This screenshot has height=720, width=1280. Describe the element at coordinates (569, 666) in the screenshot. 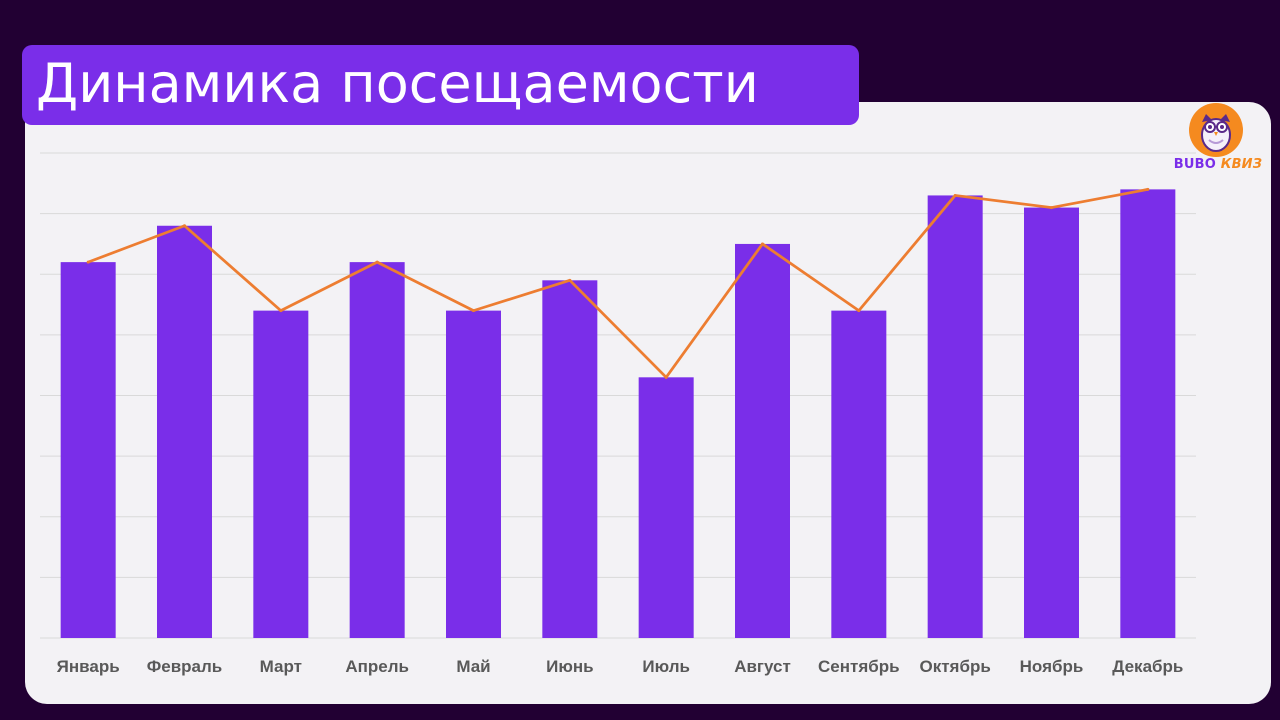

I see `x-tick-label: Июнь` at that location.